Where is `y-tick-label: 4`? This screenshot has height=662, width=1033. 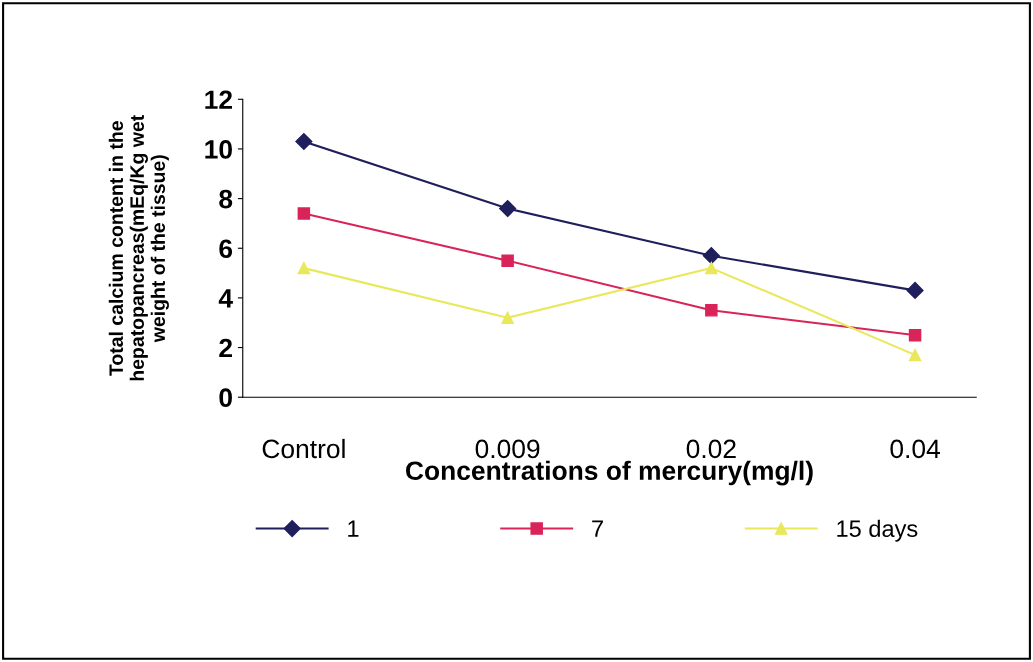
y-tick-label: 4 is located at coordinates (225, 298).